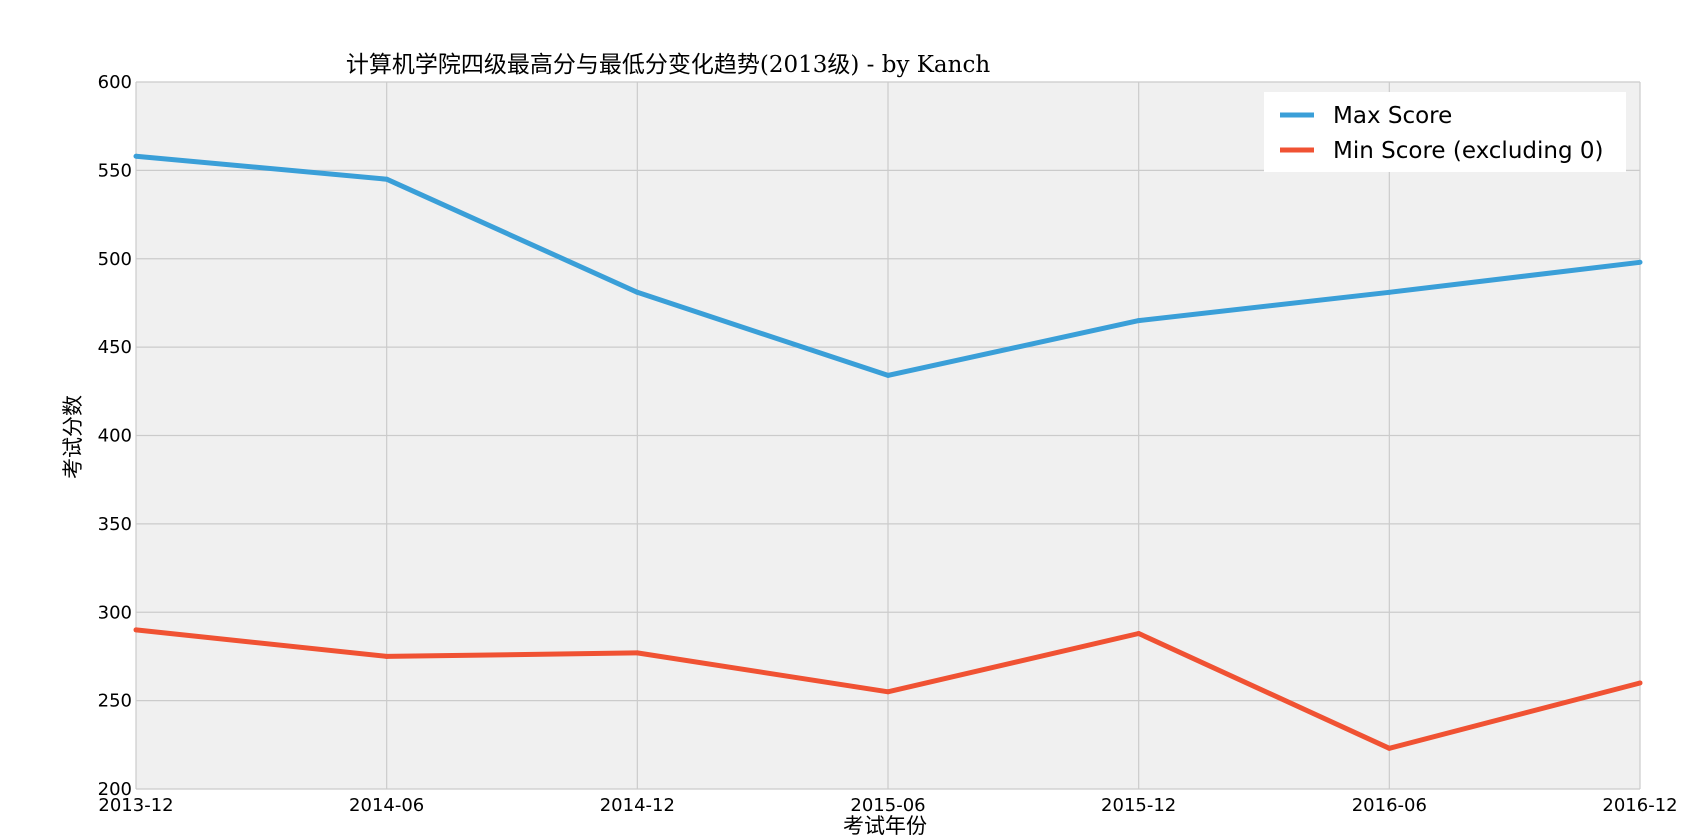  What do you see at coordinates (1468, 151) in the screenshot?
I see `legend-label-min-score: Min Score (excluding 0)` at bounding box center [1468, 151].